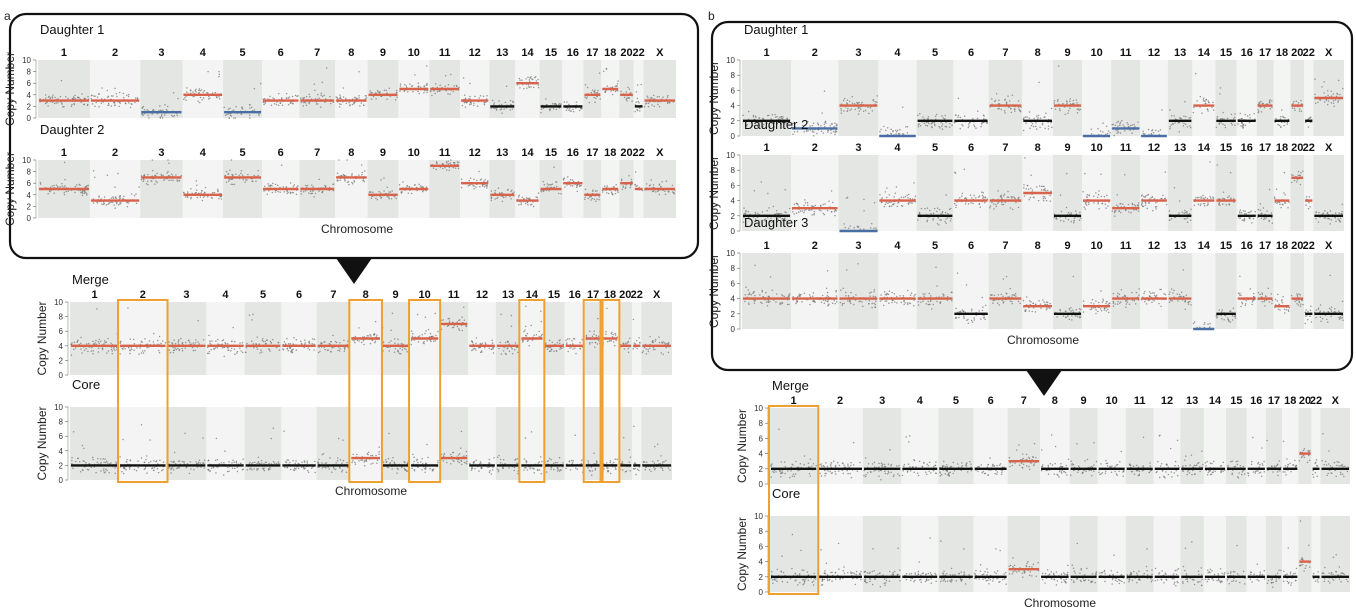 Image resolution: width=1356 pixels, height=611 pixels. I want to click on chromosome-label: 6, so click(299, 295).